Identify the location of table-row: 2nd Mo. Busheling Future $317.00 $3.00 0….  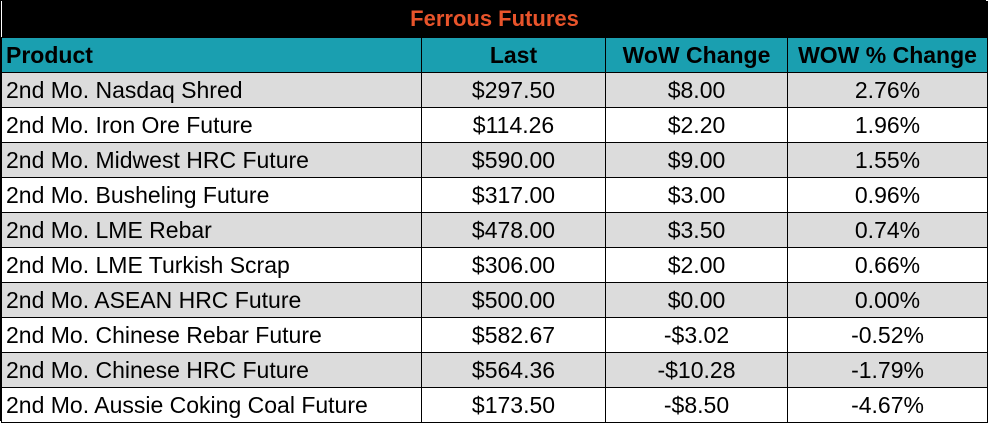
(494, 195).